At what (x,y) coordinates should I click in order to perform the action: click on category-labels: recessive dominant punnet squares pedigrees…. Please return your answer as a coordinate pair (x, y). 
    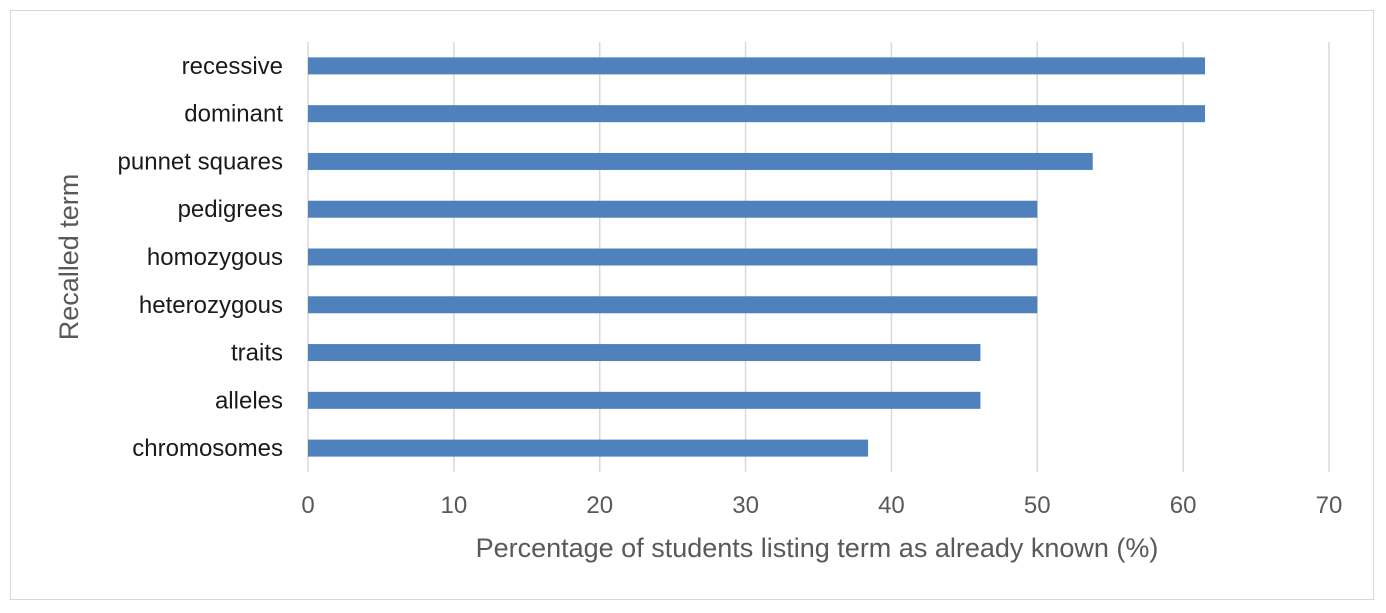
    Looking at the image, I should click on (201, 257).